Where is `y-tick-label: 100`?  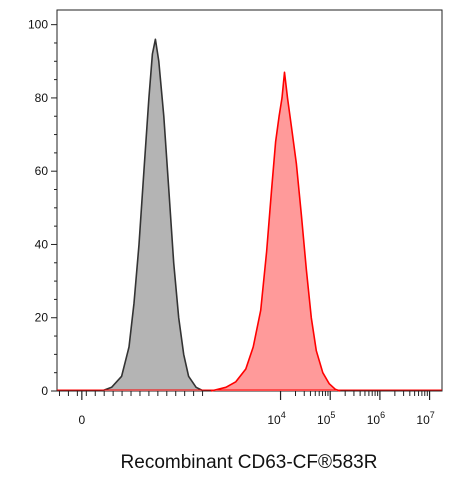 y-tick-label: 100 is located at coordinates (38, 25).